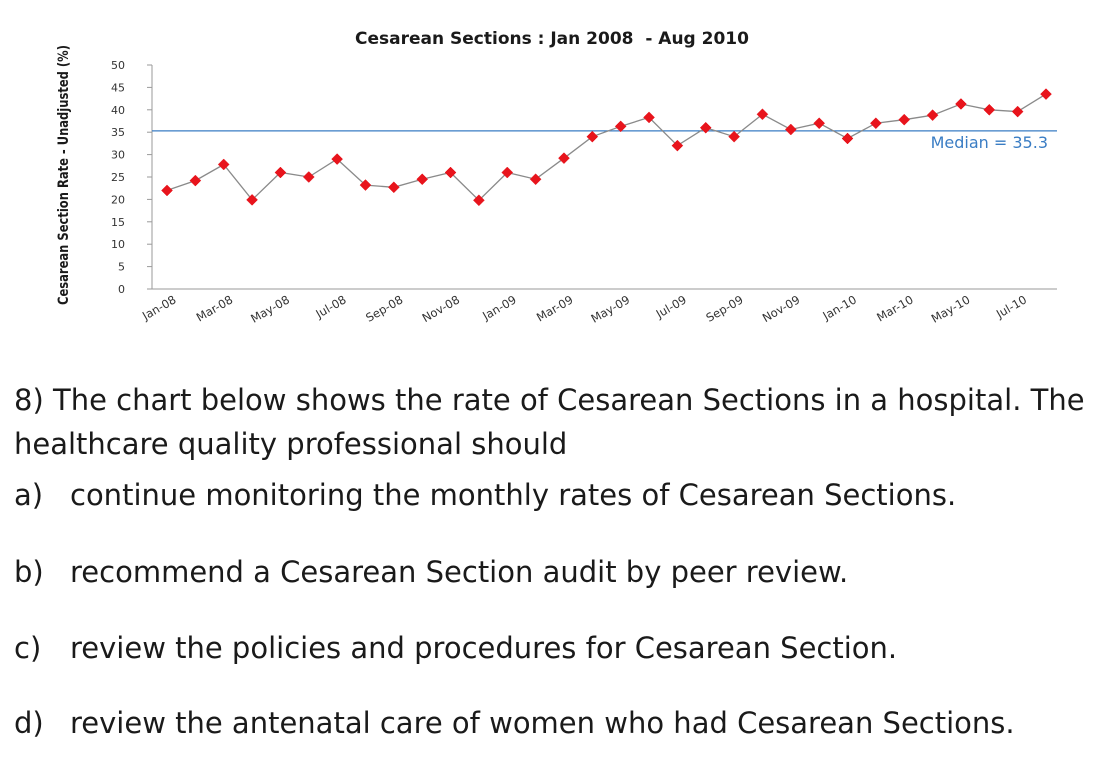 Image resolution: width=1103 pixels, height=770 pixels. Describe the element at coordinates (118, 244) in the screenshot. I see `y-tick-label: 10` at that location.